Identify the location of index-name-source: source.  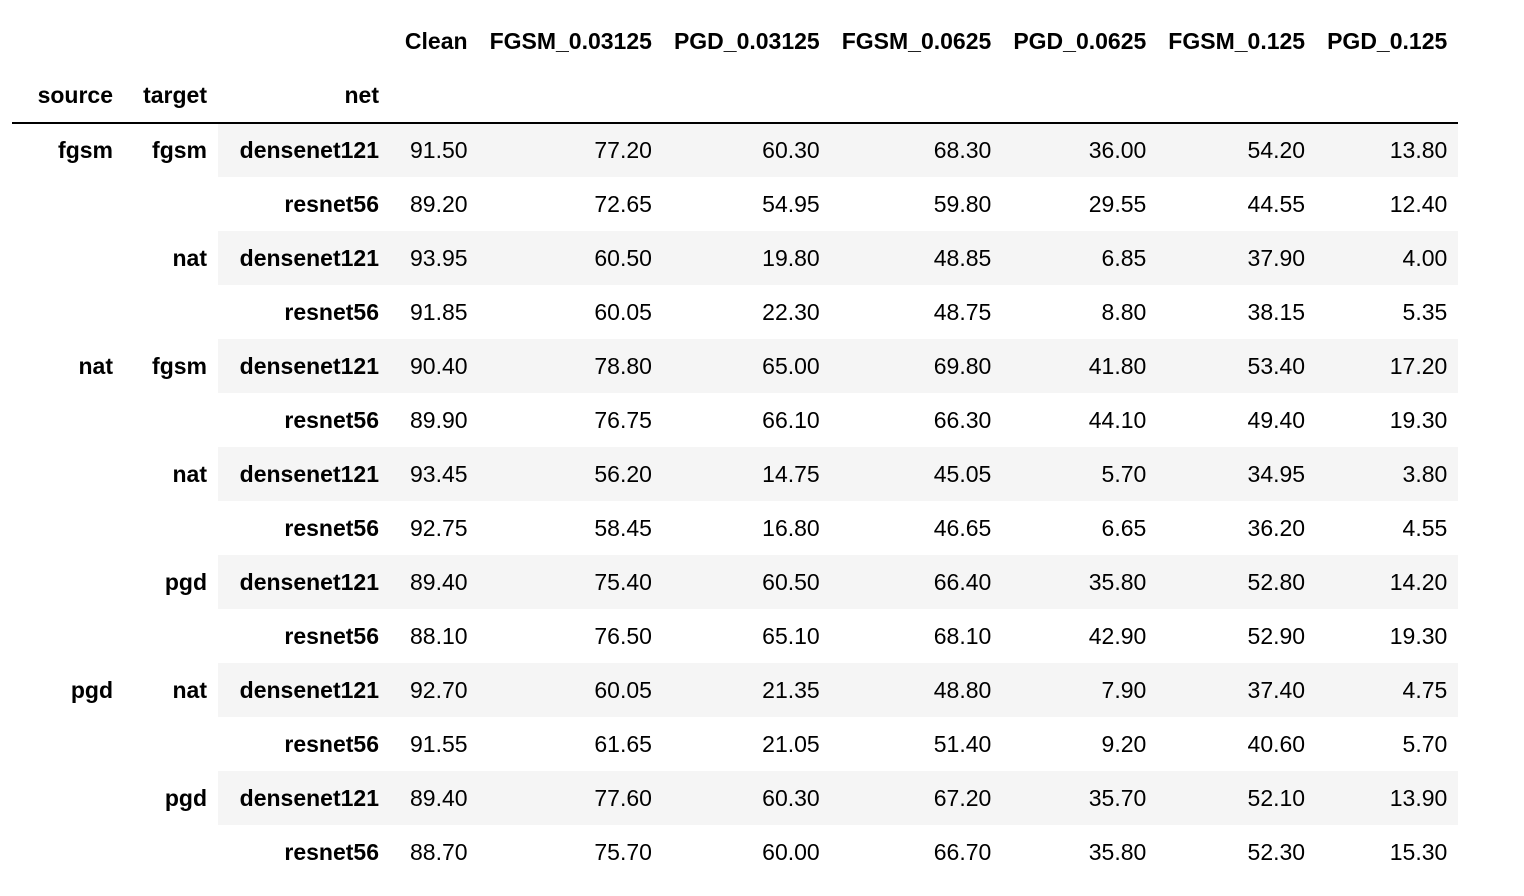
(75, 94).